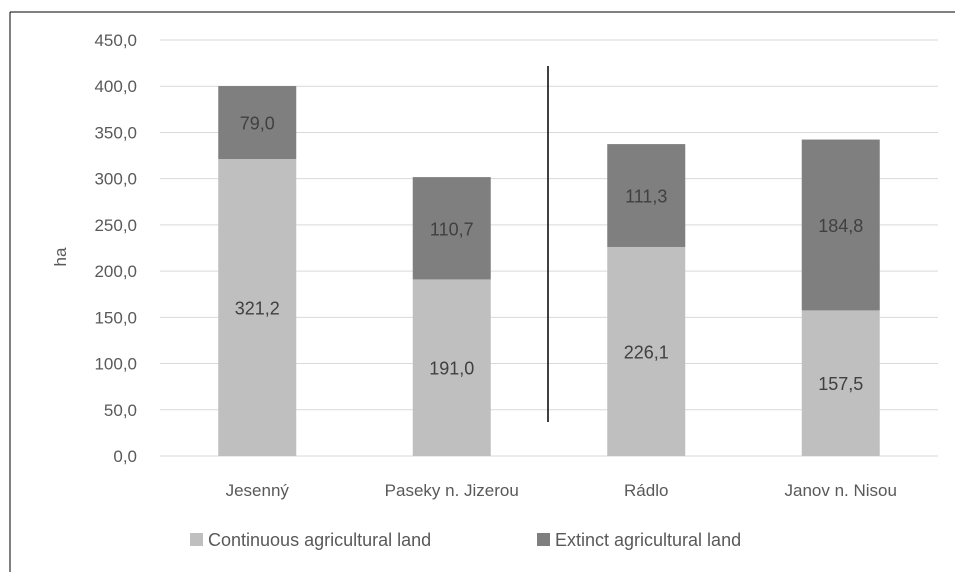 The height and width of the screenshot is (572, 956). I want to click on x-tick-label: Janov n. Nisou, so click(841, 490).